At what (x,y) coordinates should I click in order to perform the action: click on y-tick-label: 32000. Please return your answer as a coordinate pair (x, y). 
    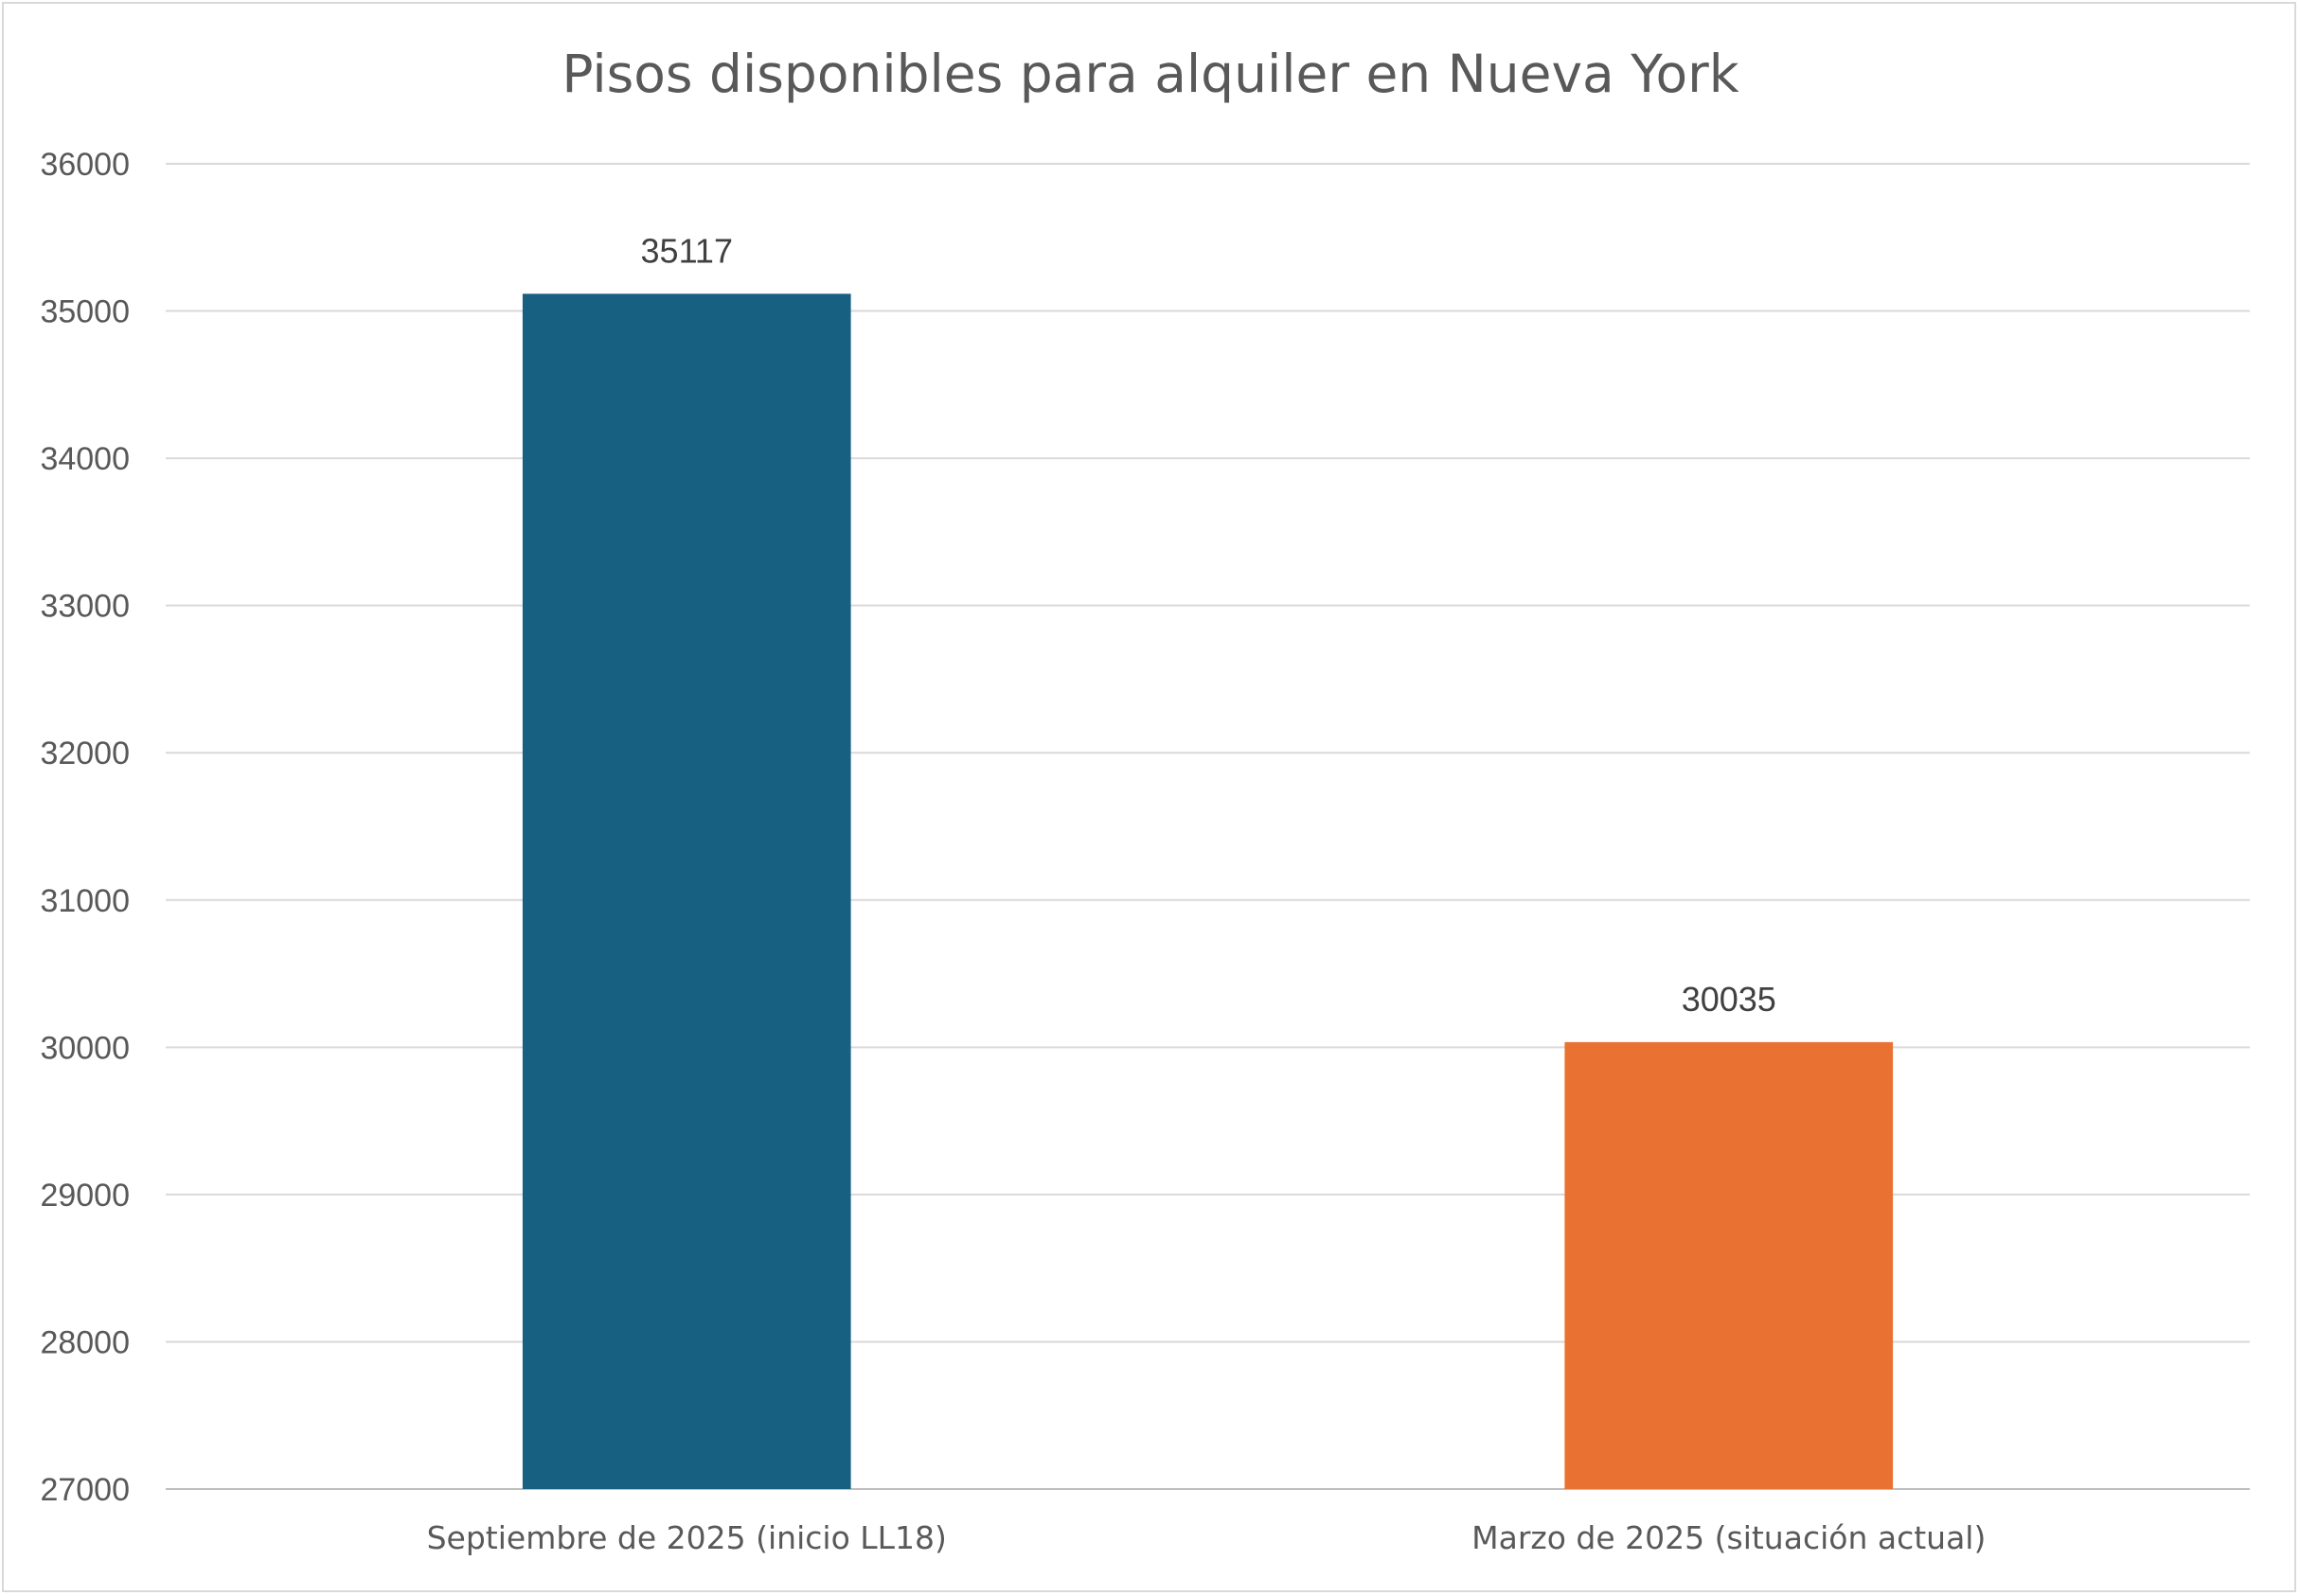
    Looking at the image, I should click on (85, 753).